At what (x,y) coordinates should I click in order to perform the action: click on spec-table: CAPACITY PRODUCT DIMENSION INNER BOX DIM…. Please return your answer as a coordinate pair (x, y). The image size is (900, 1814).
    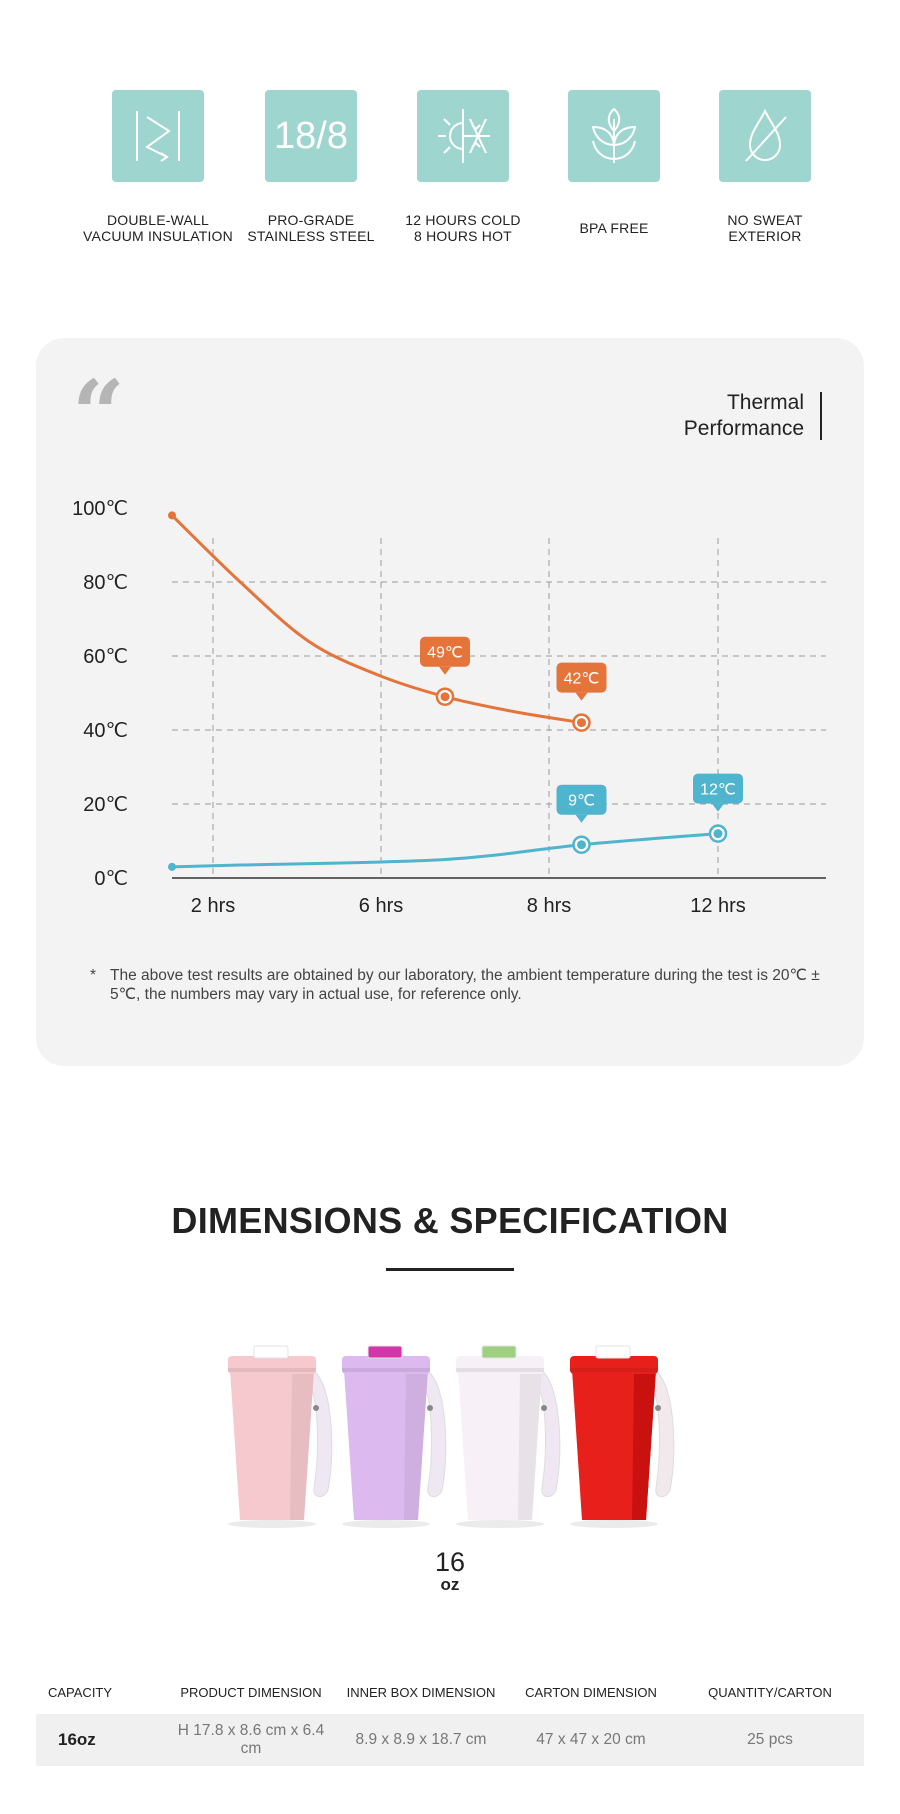
    Looking at the image, I should click on (450, 1718).